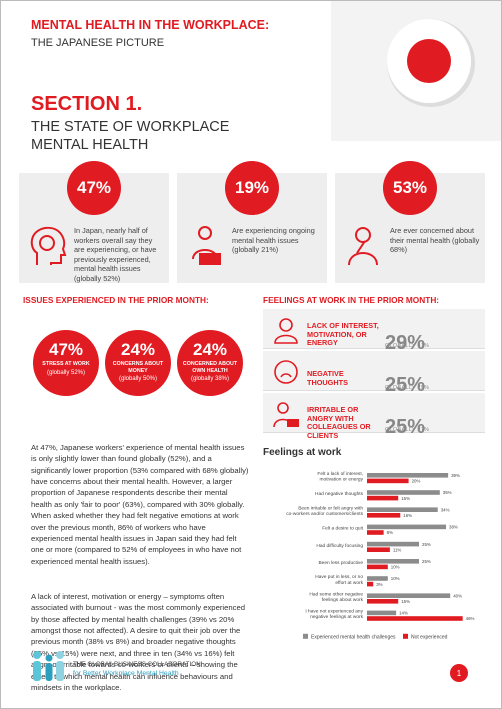  What do you see at coordinates (342, 480) in the screenshot?
I see `category-label-line: motivation or energy` at bounding box center [342, 480].